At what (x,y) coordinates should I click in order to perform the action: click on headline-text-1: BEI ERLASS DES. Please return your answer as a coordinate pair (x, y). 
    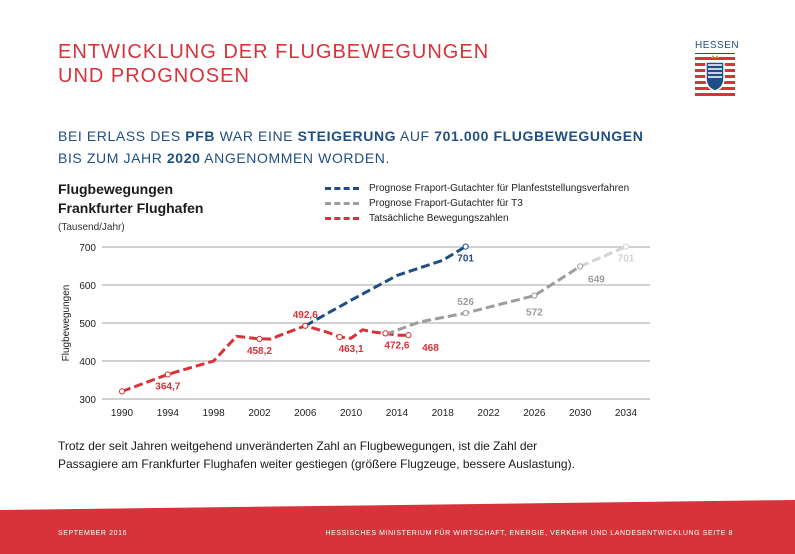
    Looking at the image, I should click on (122, 136).